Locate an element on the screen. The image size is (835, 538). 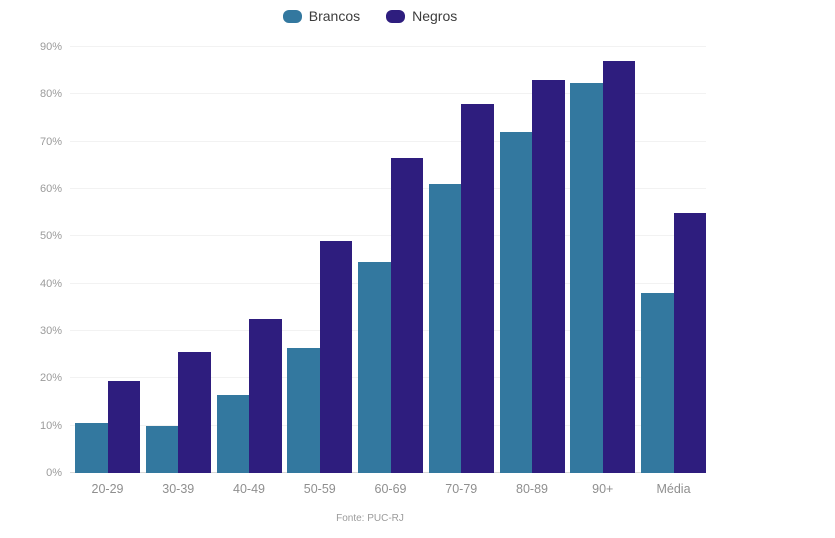
legend-item-brancos: Brancos is located at coordinates (321, 16).